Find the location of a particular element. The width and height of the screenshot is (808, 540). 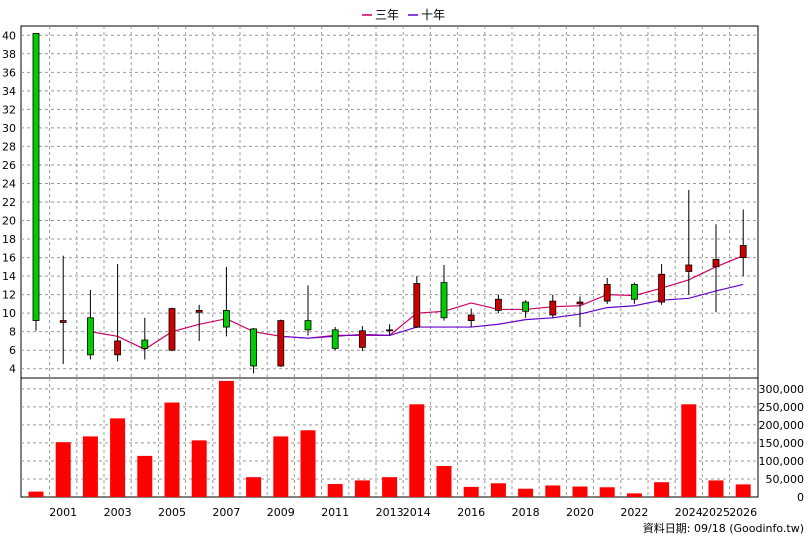

price-y-tick-label: 36 is located at coordinates (9, 72).